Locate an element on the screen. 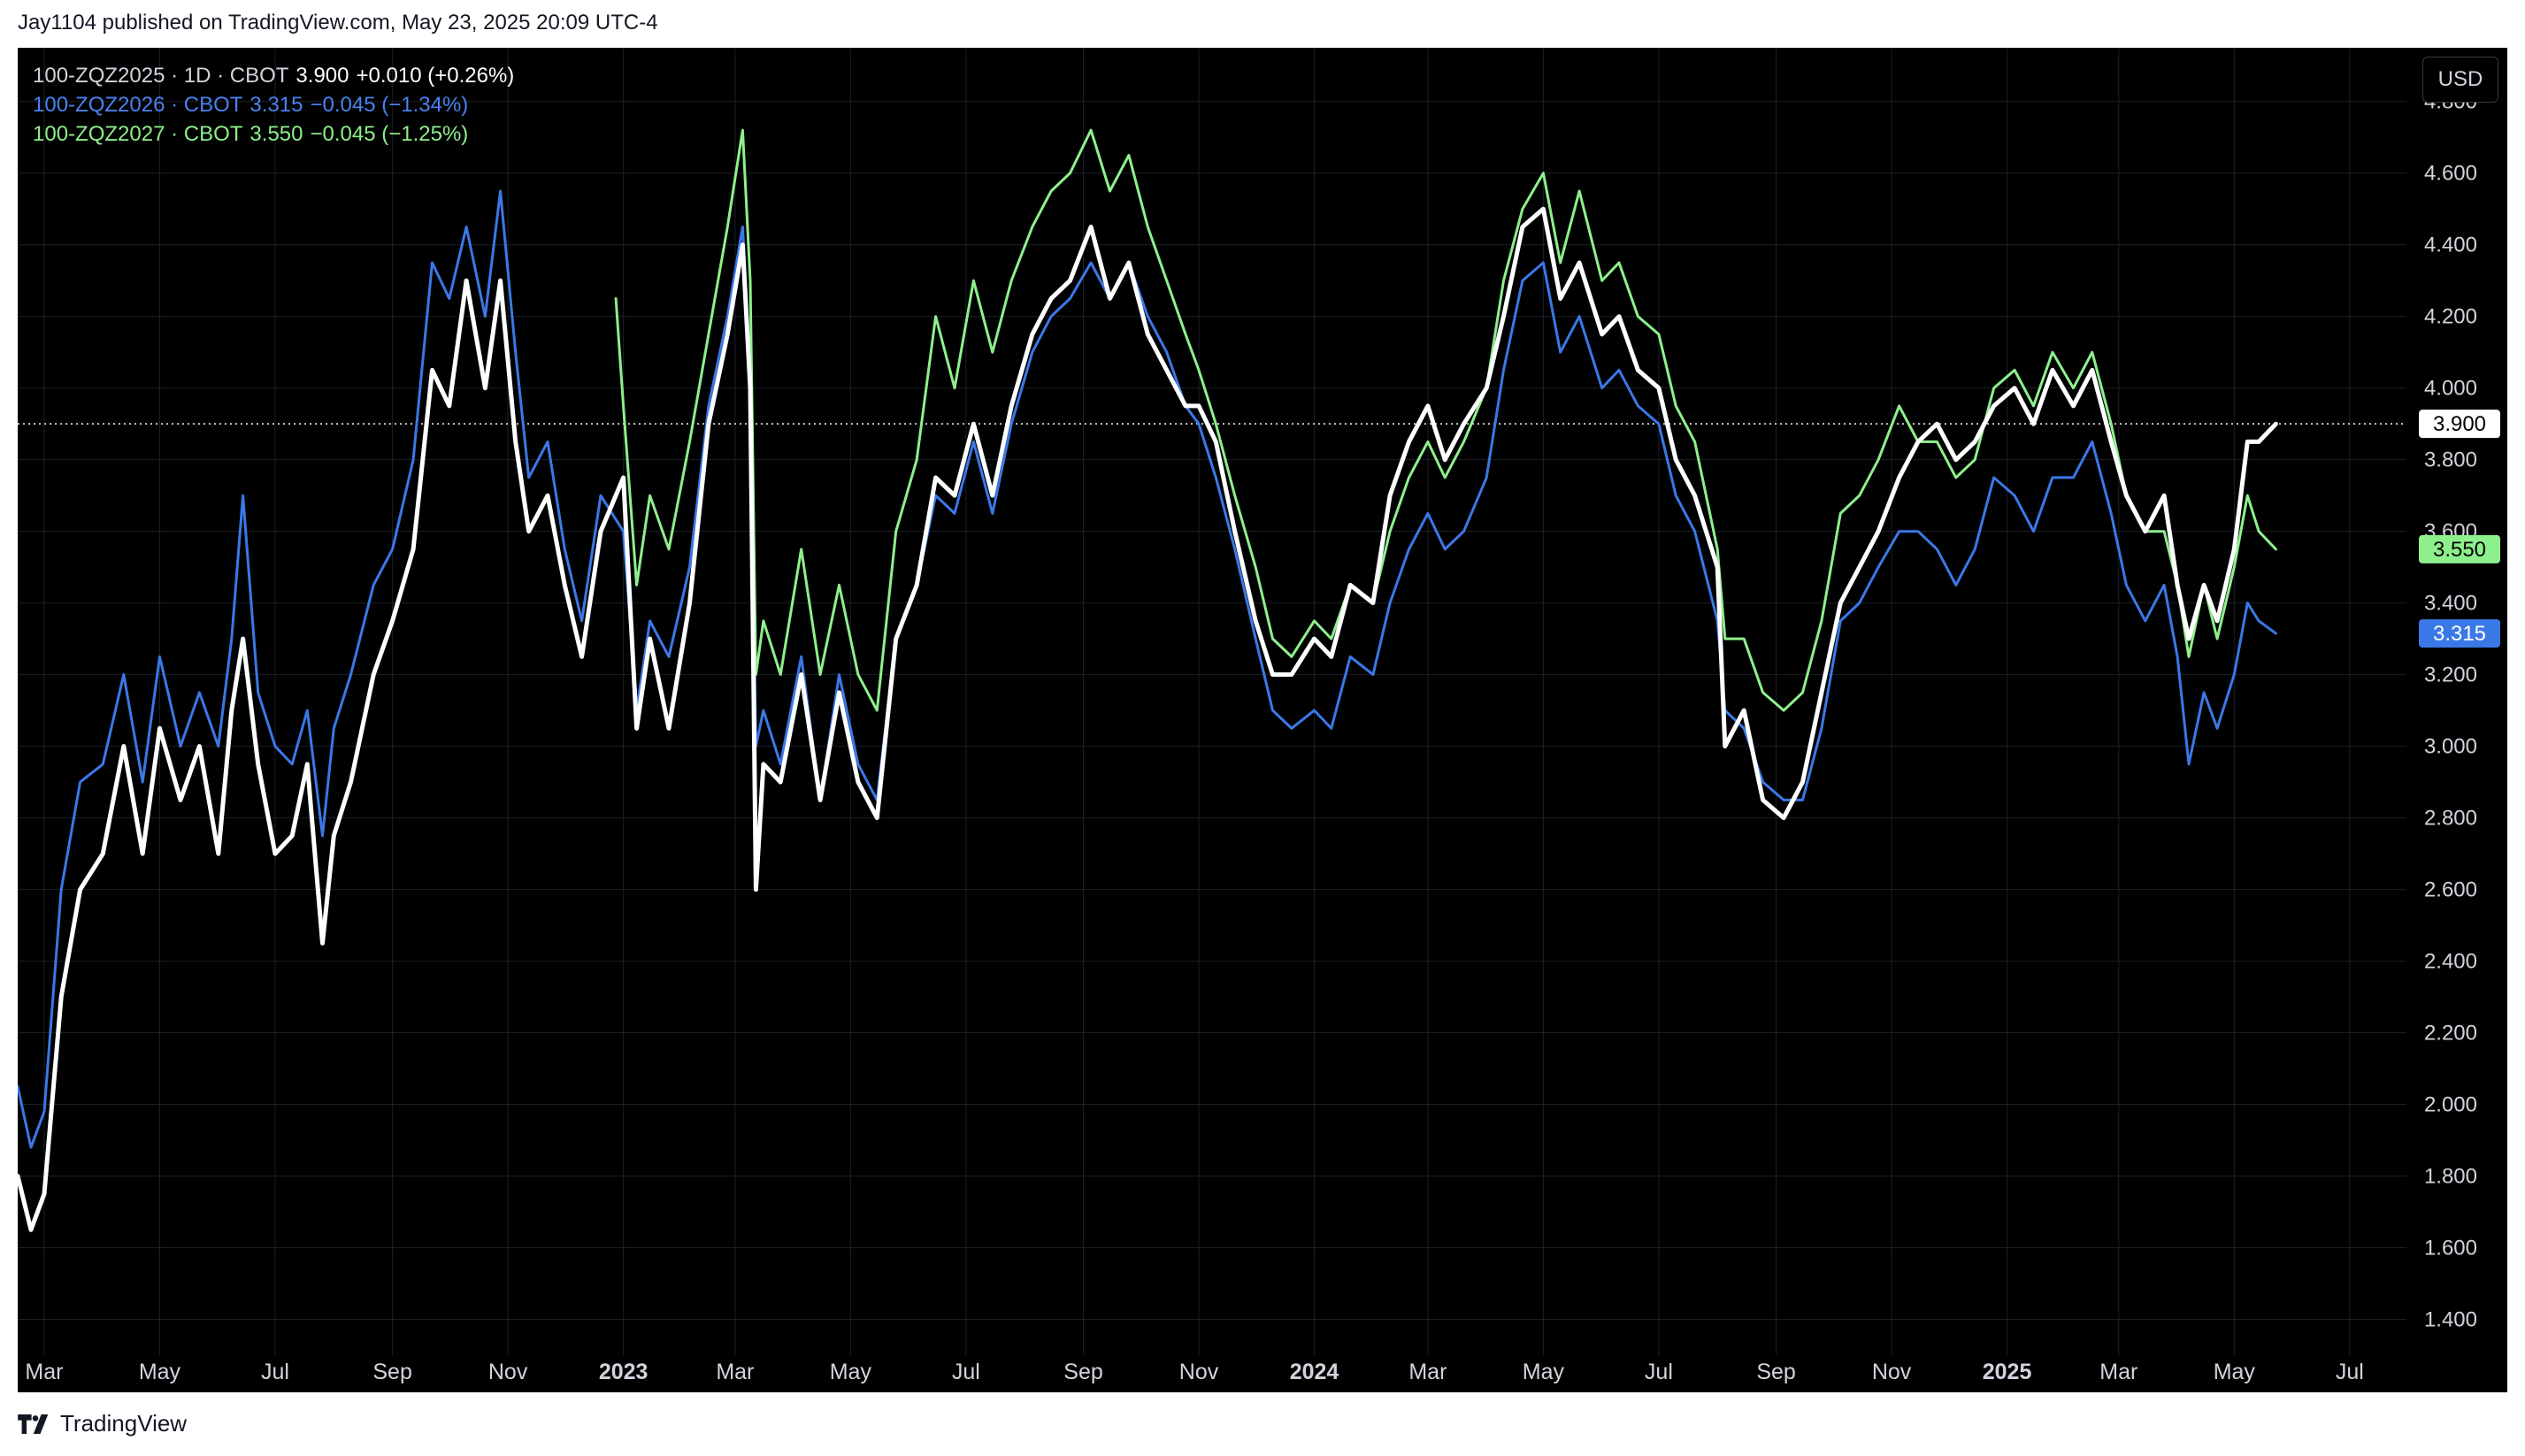 The width and height of the screenshot is (2525, 1456). x-tick-label: 2025 is located at coordinates (2007, 1372).